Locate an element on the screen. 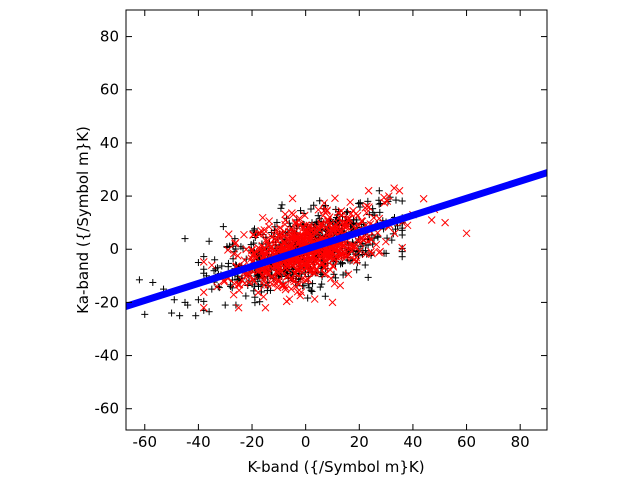 Image resolution: width=640 pixels, height=480 pixels. x-tick-label: 80 is located at coordinates (520, 442).